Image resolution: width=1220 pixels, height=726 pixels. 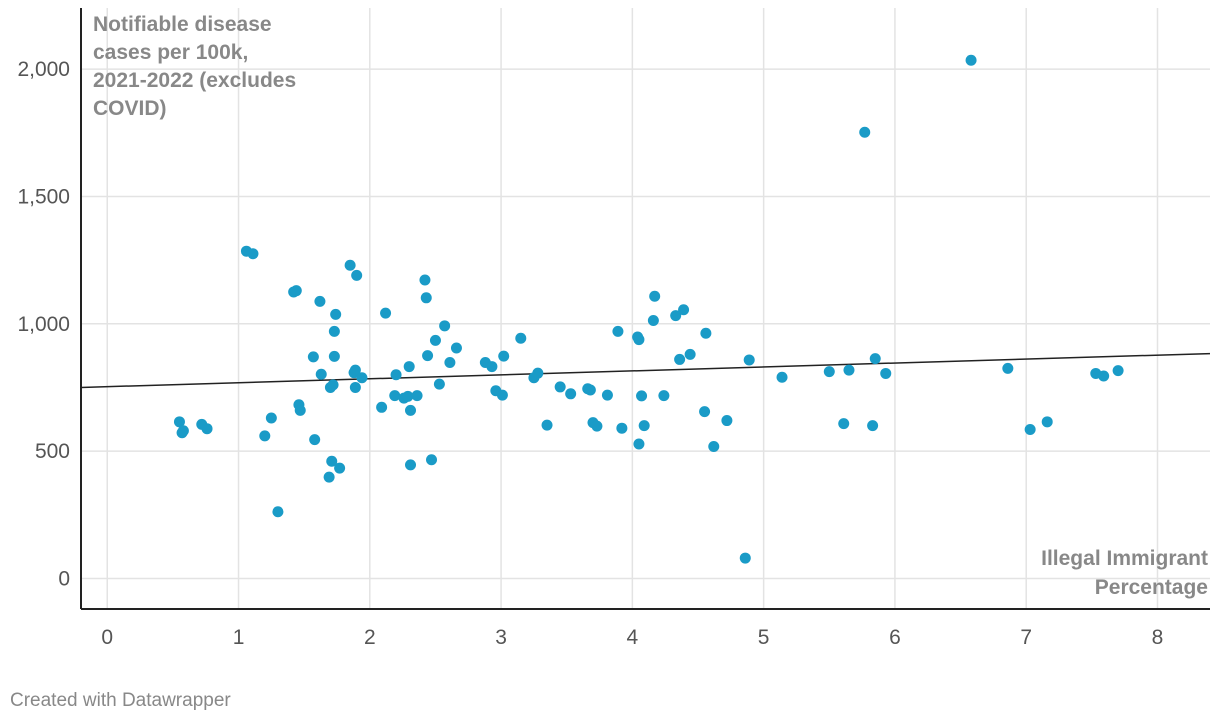 I want to click on y-tick-label: 1,000, so click(x=43, y=324).